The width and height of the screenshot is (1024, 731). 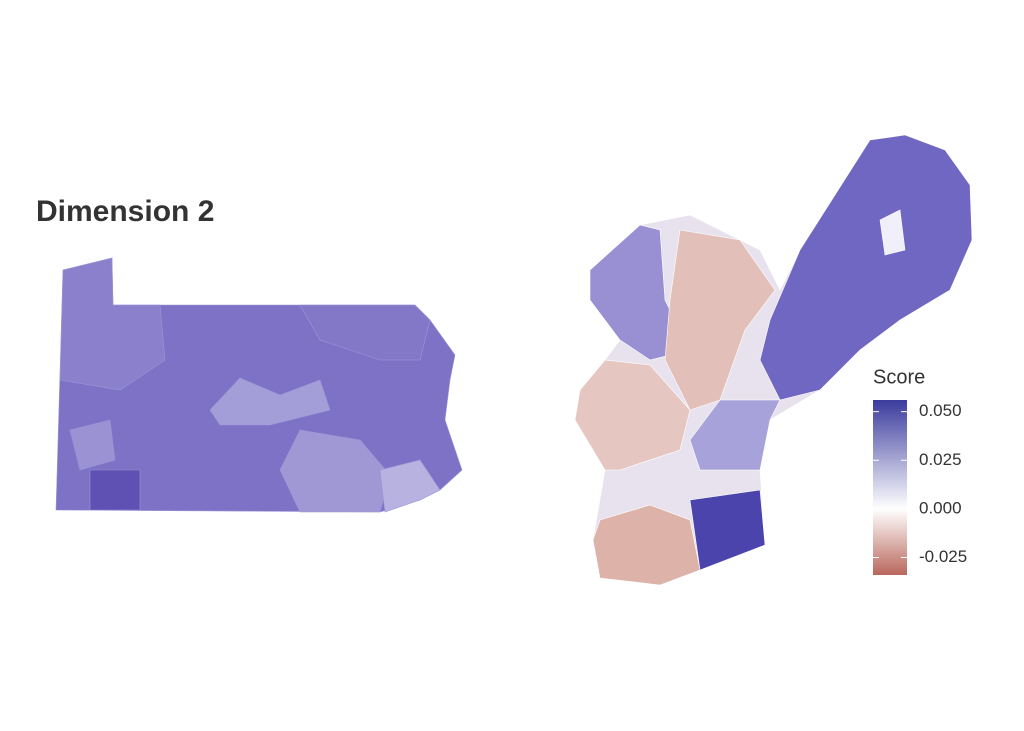 What do you see at coordinates (125, 211) in the screenshot?
I see `title: Dimension 2` at bounding box center [125, 211].